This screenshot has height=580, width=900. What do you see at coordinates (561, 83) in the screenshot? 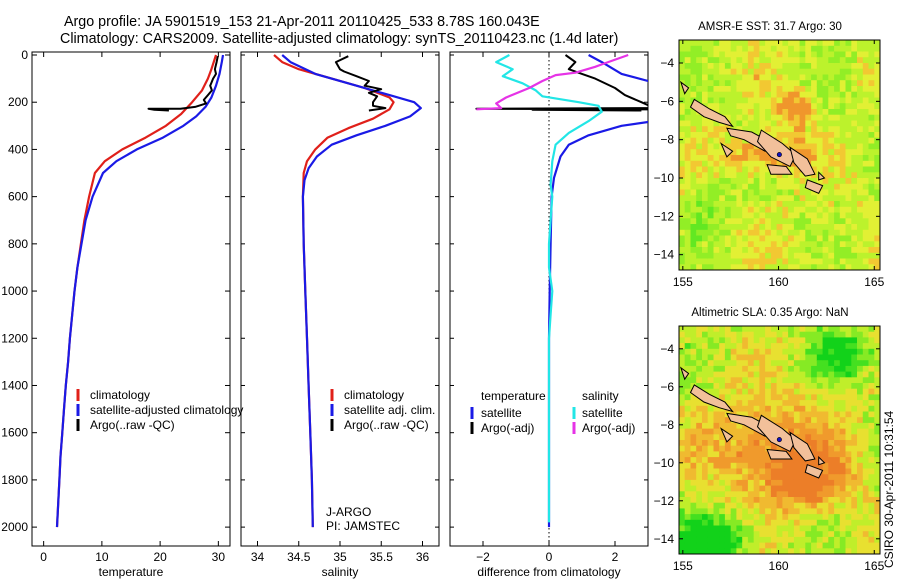
I see `difference-series-temperature-argo-adj-` at bounding box center [561, 83].